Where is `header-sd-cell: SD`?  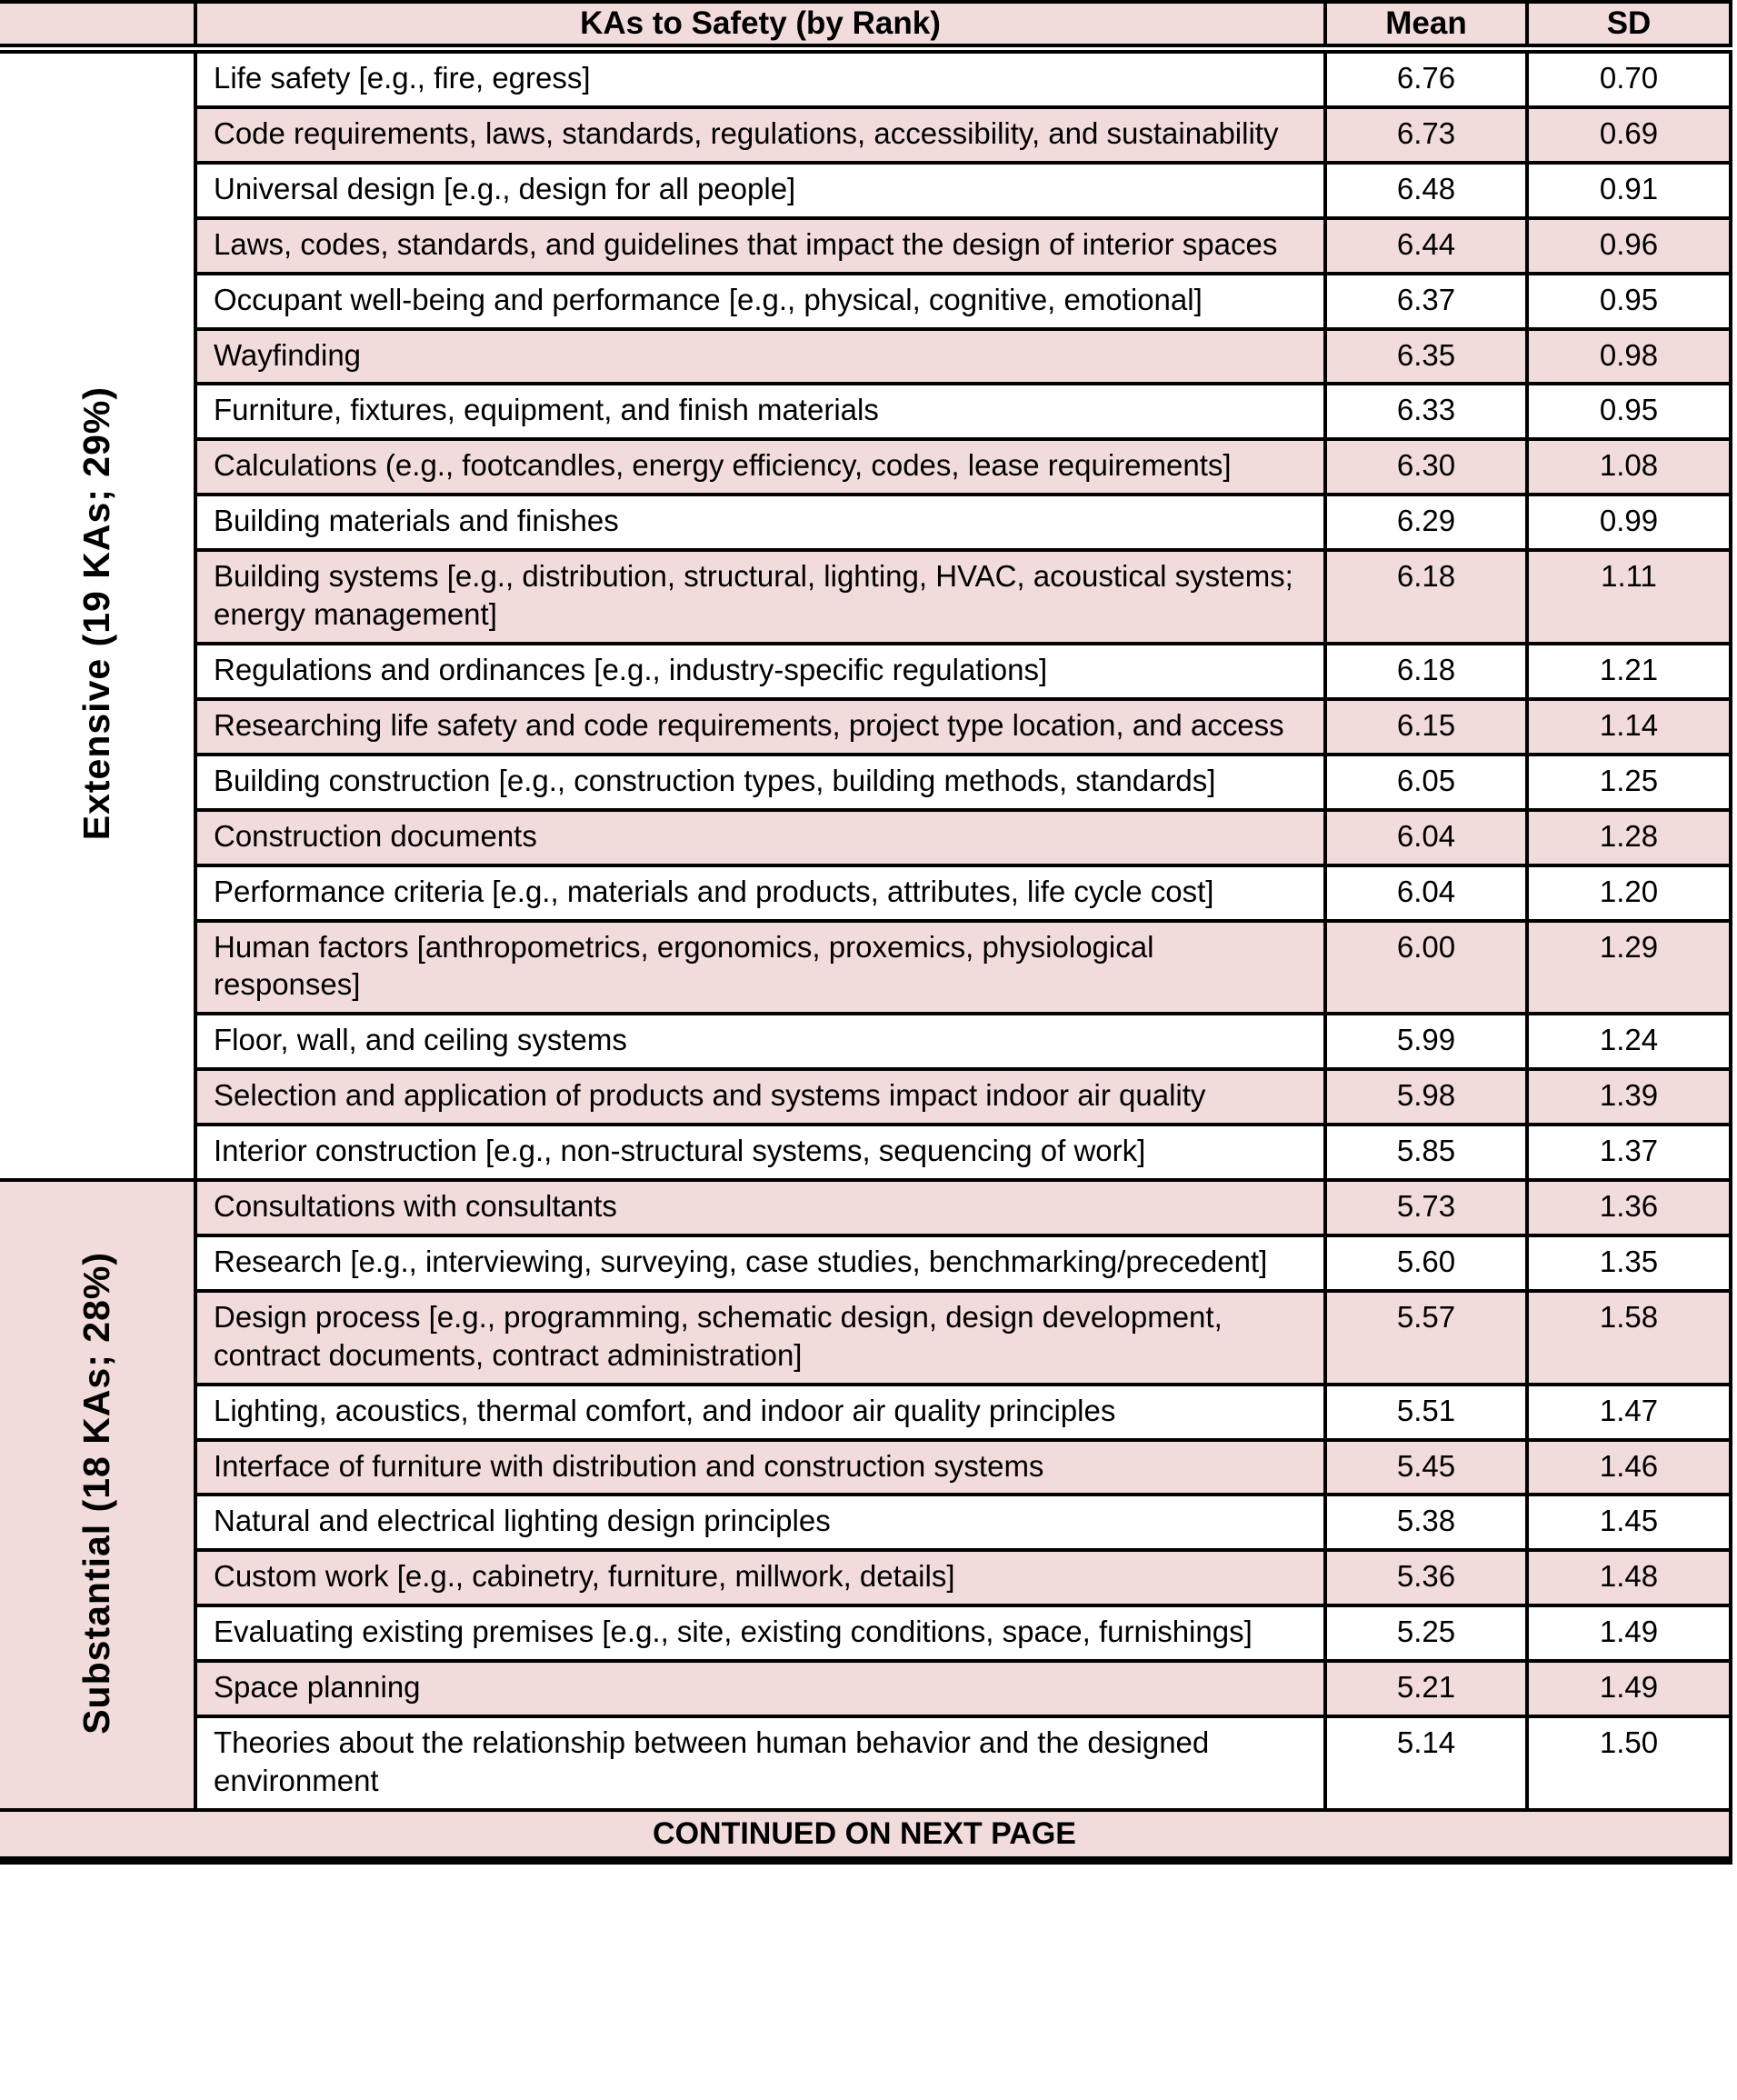
header-sd-cell: SD is located at coordinates (1628, 27).